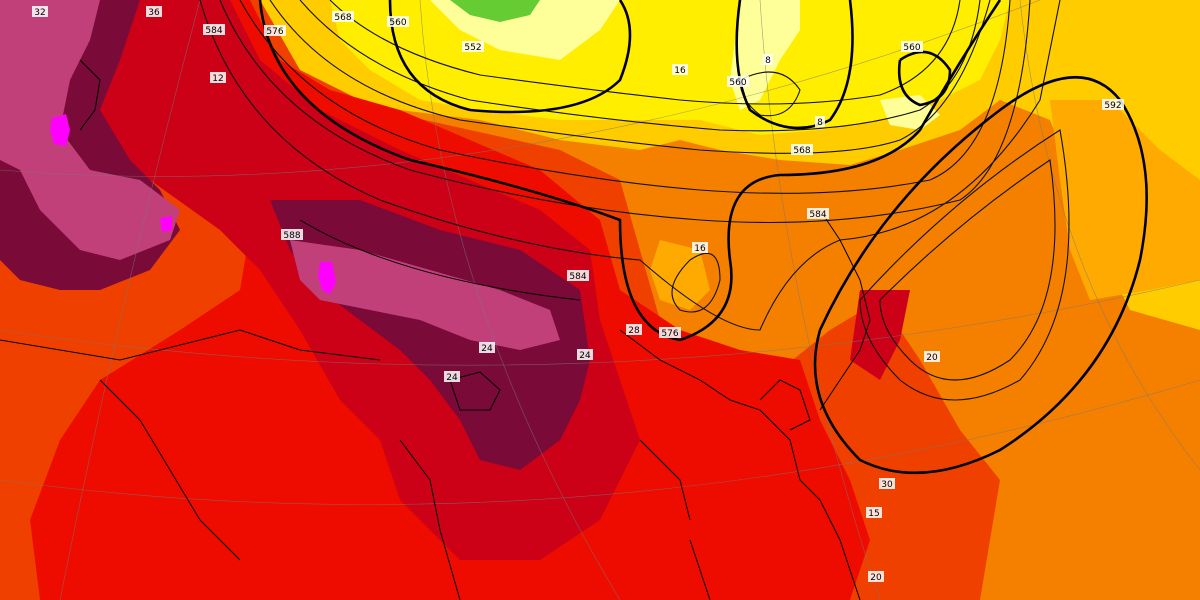  I want to click on temperature-label: 15, so click(873, 514).